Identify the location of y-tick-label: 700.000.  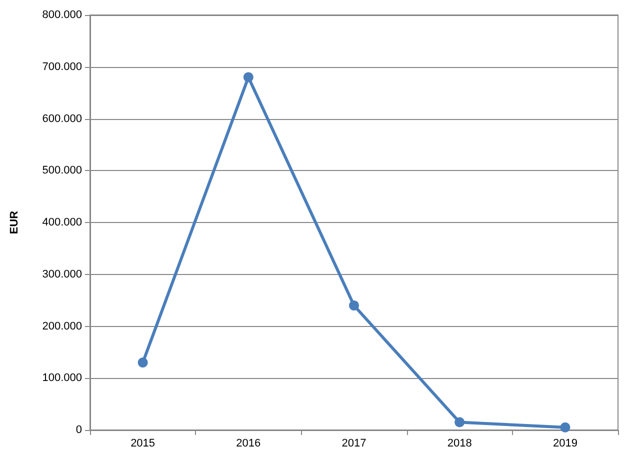
(62, 66).